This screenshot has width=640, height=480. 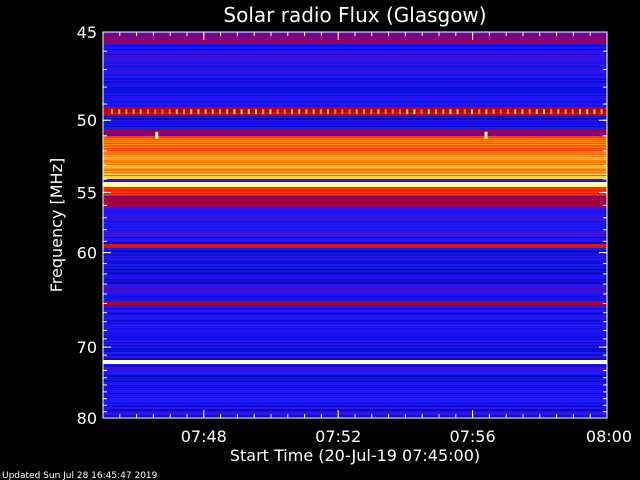 I want to click on y-tick-label: 80, so click(x=87, y=418).